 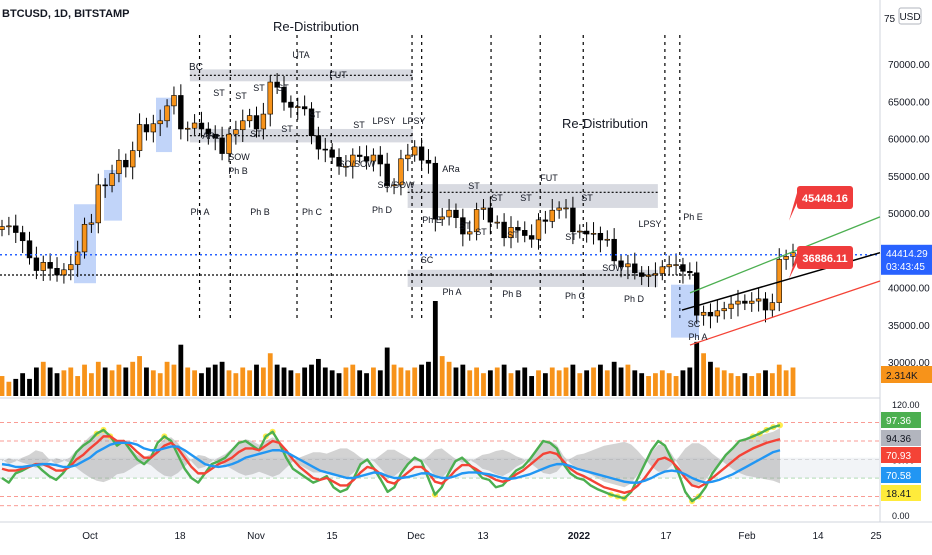 I want to click on time-tick-label: 2022, so click(x=579, y=536).